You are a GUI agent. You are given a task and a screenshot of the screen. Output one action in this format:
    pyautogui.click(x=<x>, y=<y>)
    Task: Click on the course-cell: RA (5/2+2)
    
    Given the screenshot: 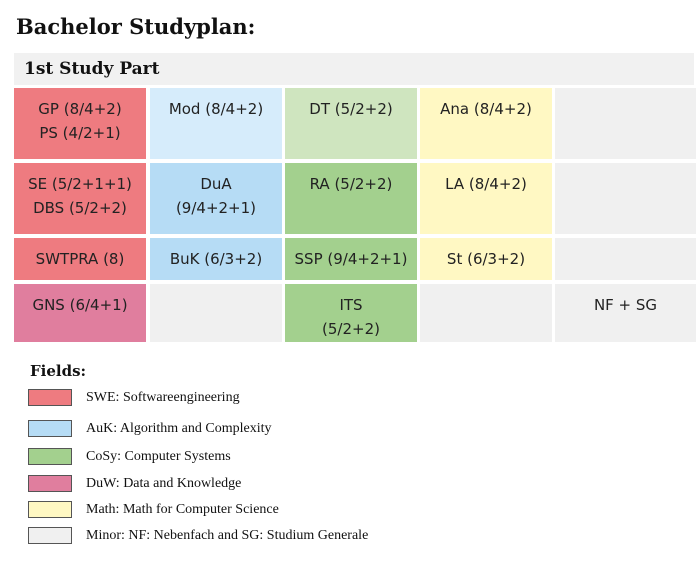 What is the action you would take?
    pyautogui.click(x=351, y=198)
    